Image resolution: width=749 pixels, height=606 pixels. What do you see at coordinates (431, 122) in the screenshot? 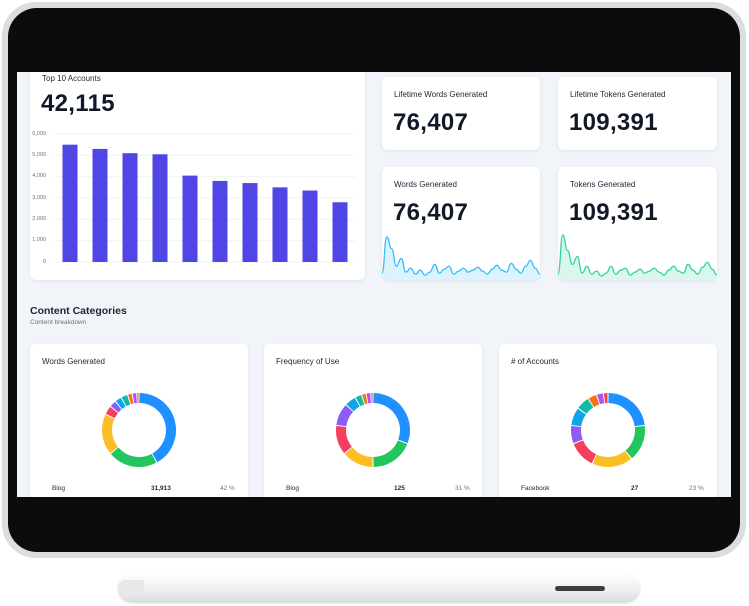
I see `lifetime-words-value: 76,407` at bounding box center [431, 122].